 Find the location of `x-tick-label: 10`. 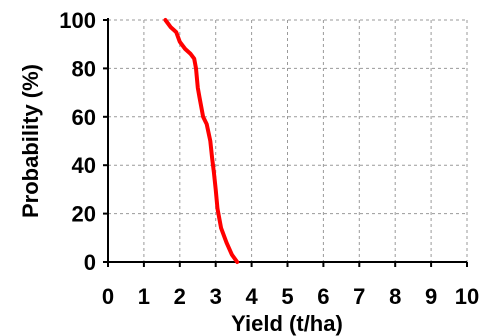

x-tick-label: 10 is located at coordinates (467, 296).